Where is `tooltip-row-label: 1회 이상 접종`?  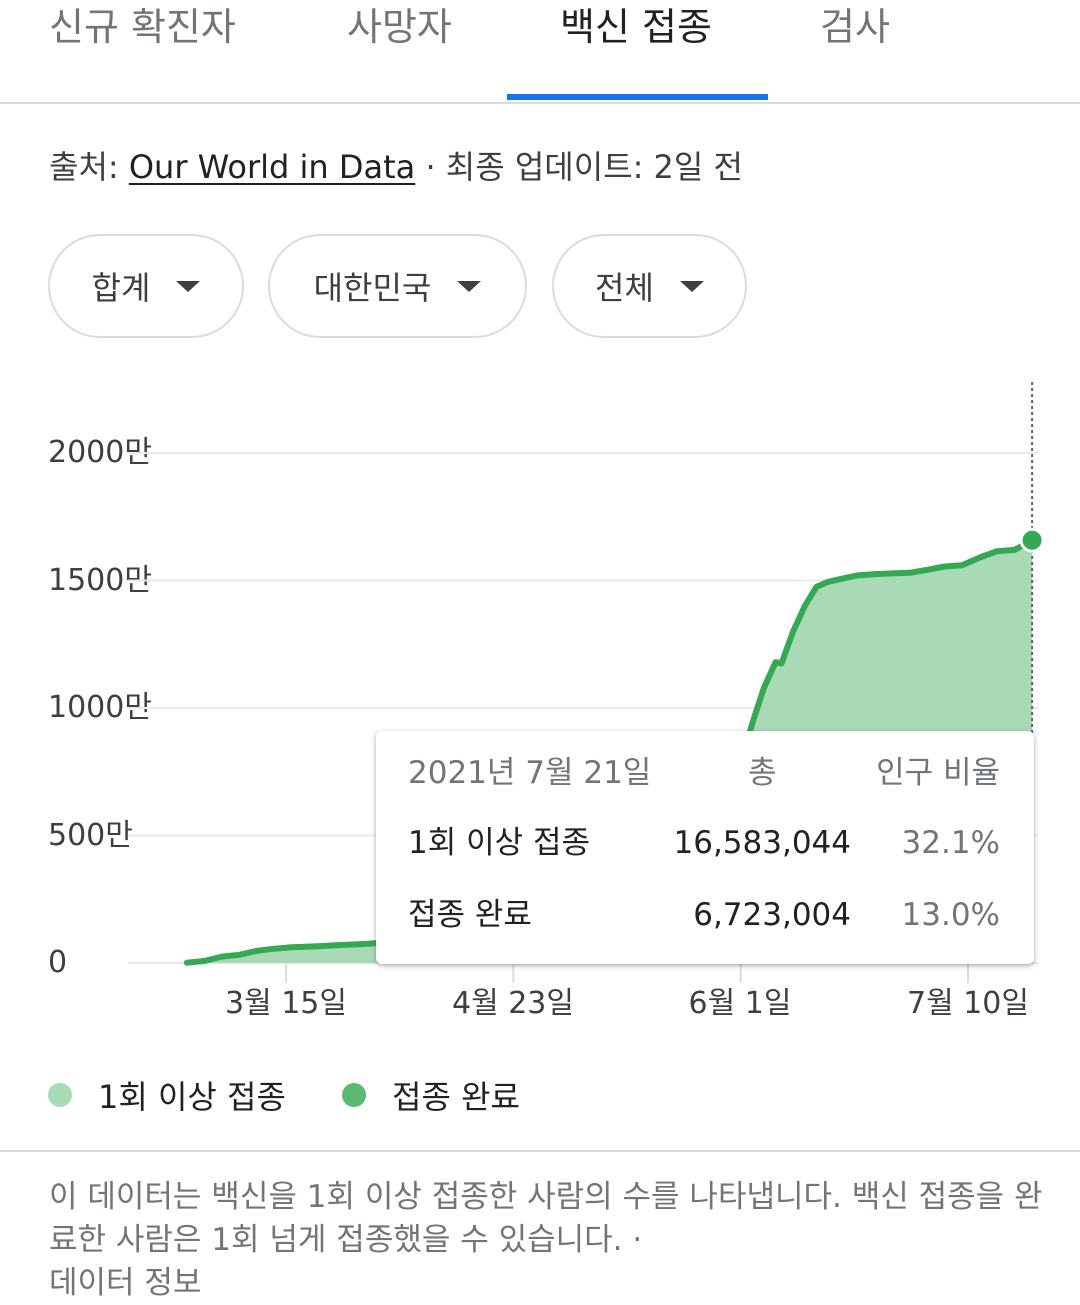 tooltip-row-label: 1회 이상 접종 is located at coordinates (499, 843).